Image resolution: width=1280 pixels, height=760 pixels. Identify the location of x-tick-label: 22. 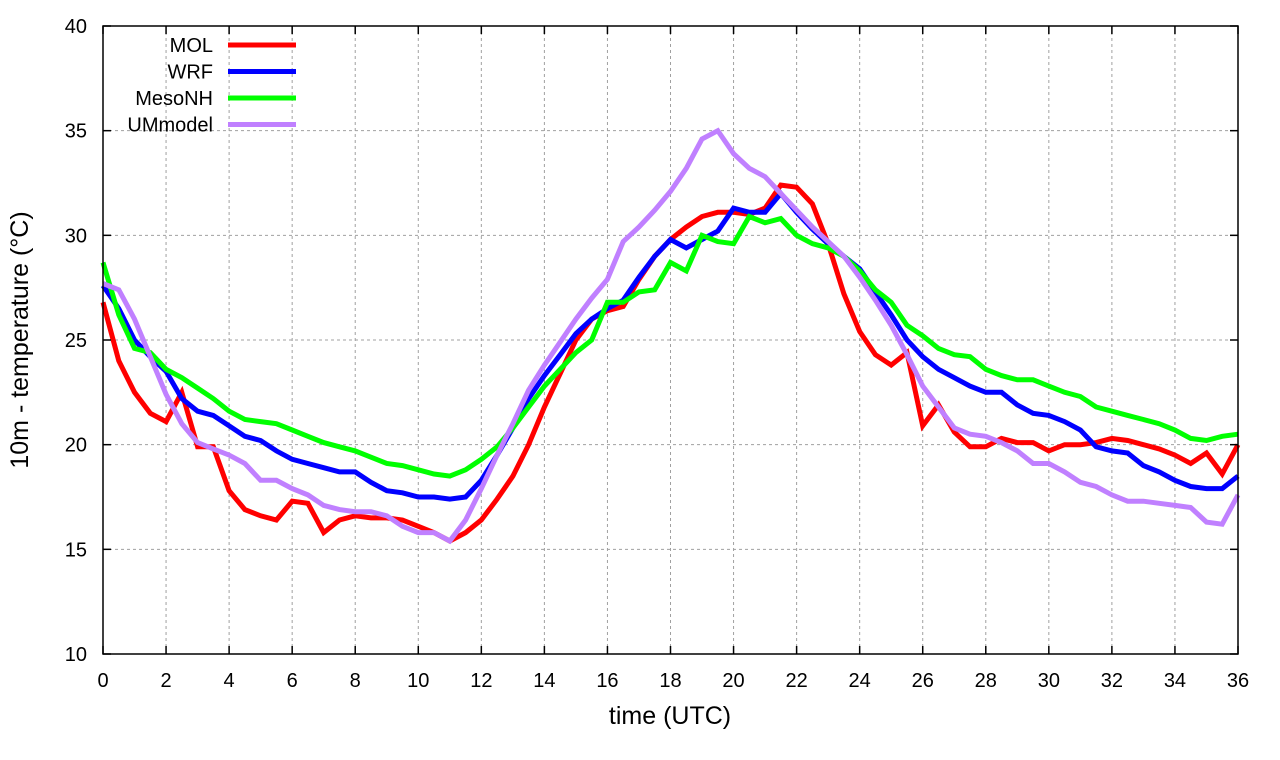
(796, 681).